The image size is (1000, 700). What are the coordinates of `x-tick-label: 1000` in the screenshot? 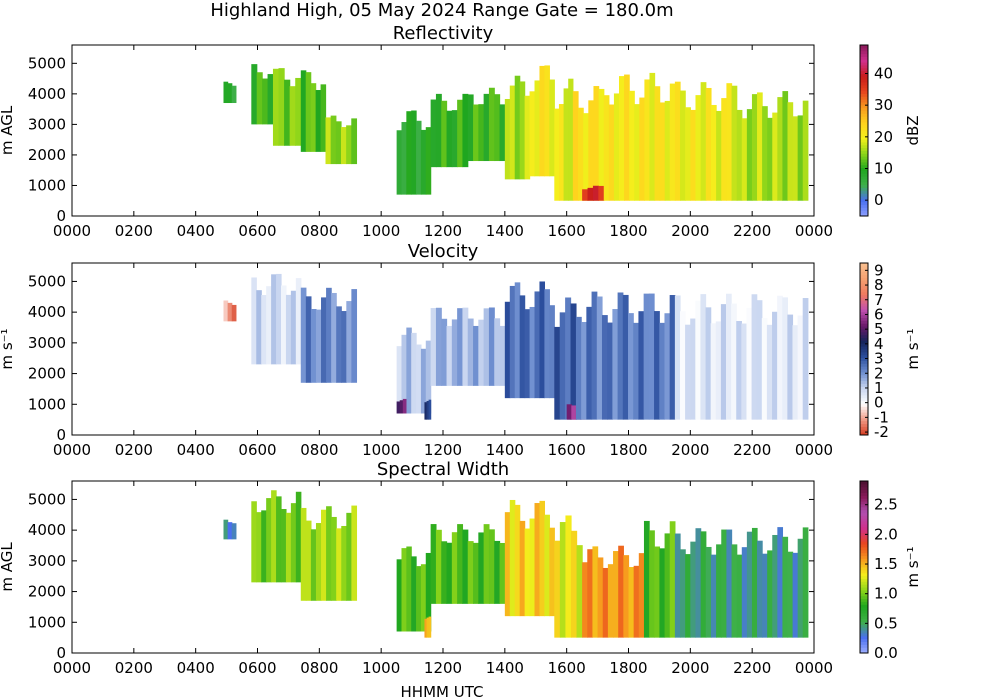 It's located at (381, 231).